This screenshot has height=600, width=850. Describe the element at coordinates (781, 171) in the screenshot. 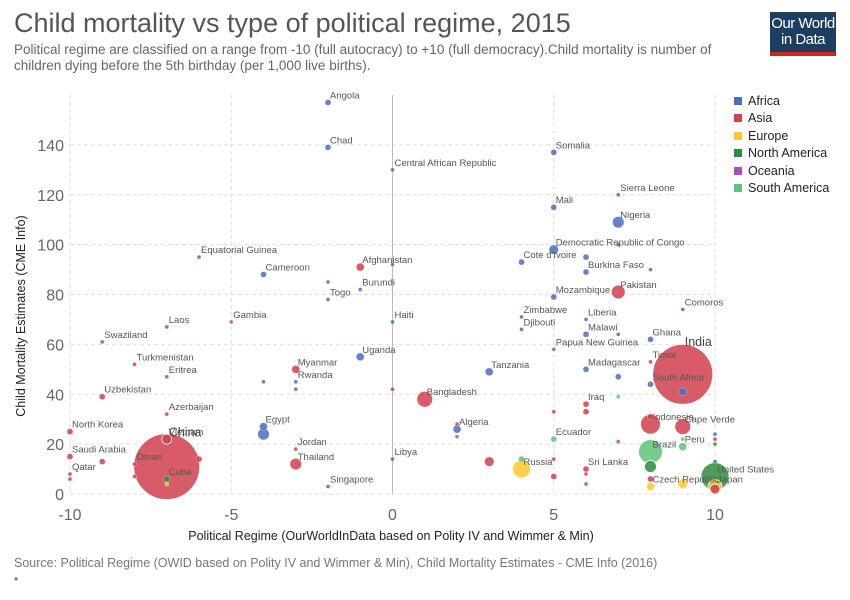

I see `legend-item-oceania: Oceania` at that location.